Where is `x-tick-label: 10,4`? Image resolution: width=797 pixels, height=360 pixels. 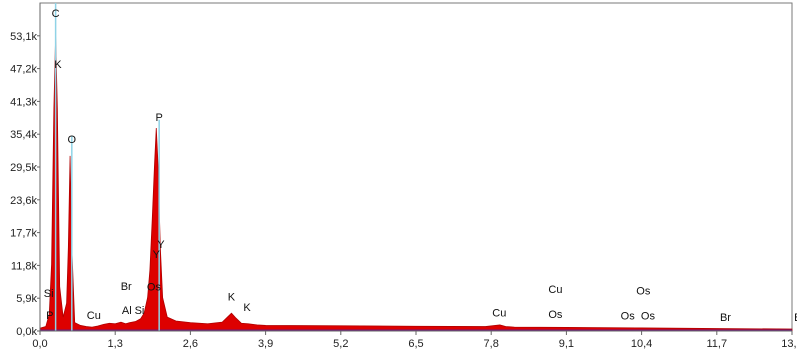
x-tick-label: 10,4 is located at coordinates (641, 344).